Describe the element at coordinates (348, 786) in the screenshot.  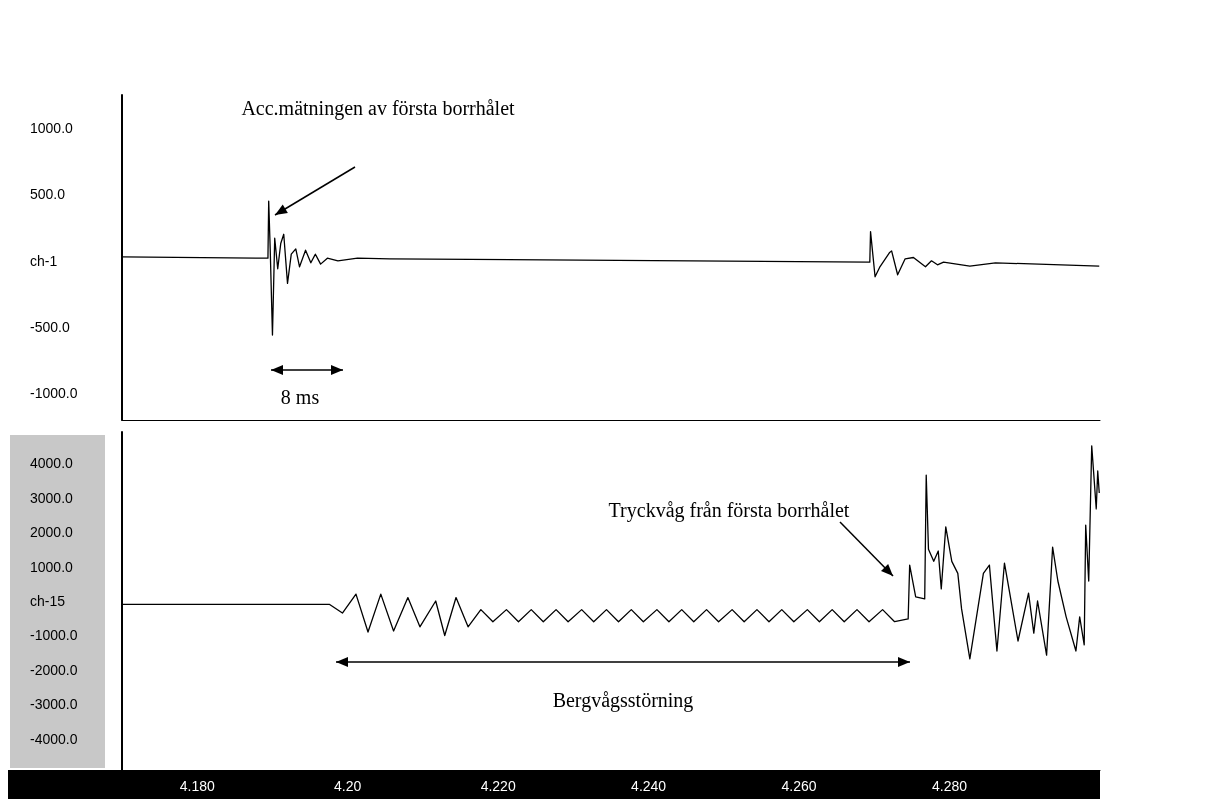
I see `x-tick-label: 4.20` at that location.